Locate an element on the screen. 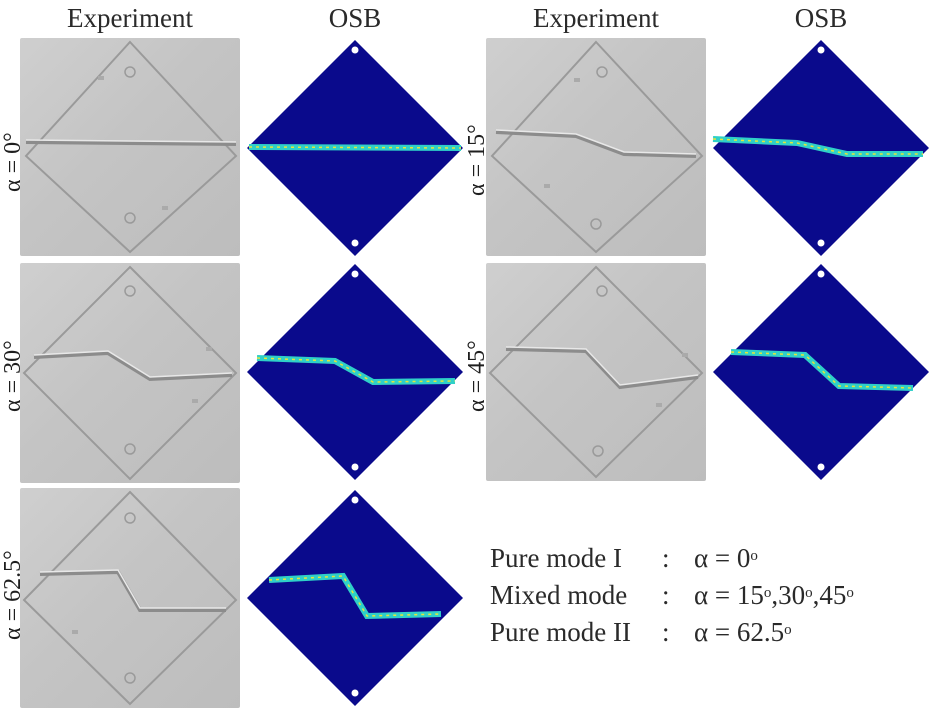  header-experiment-right: Experiment is located at coordinates (596, 18).